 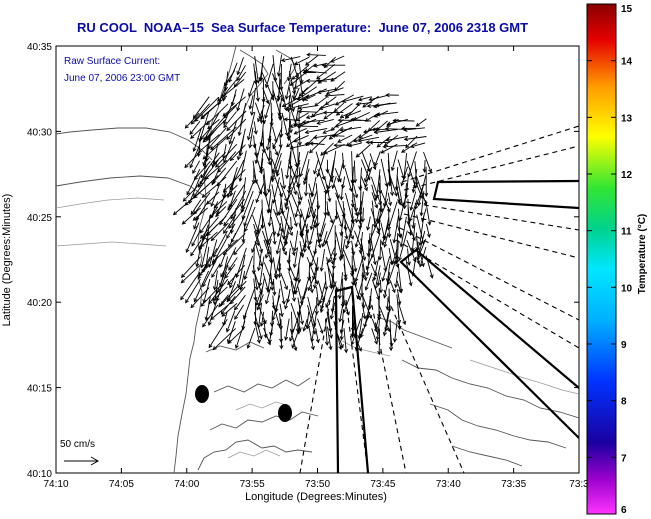 I want to click on x-tick-label: 73:55, so click(x=252, y=484).